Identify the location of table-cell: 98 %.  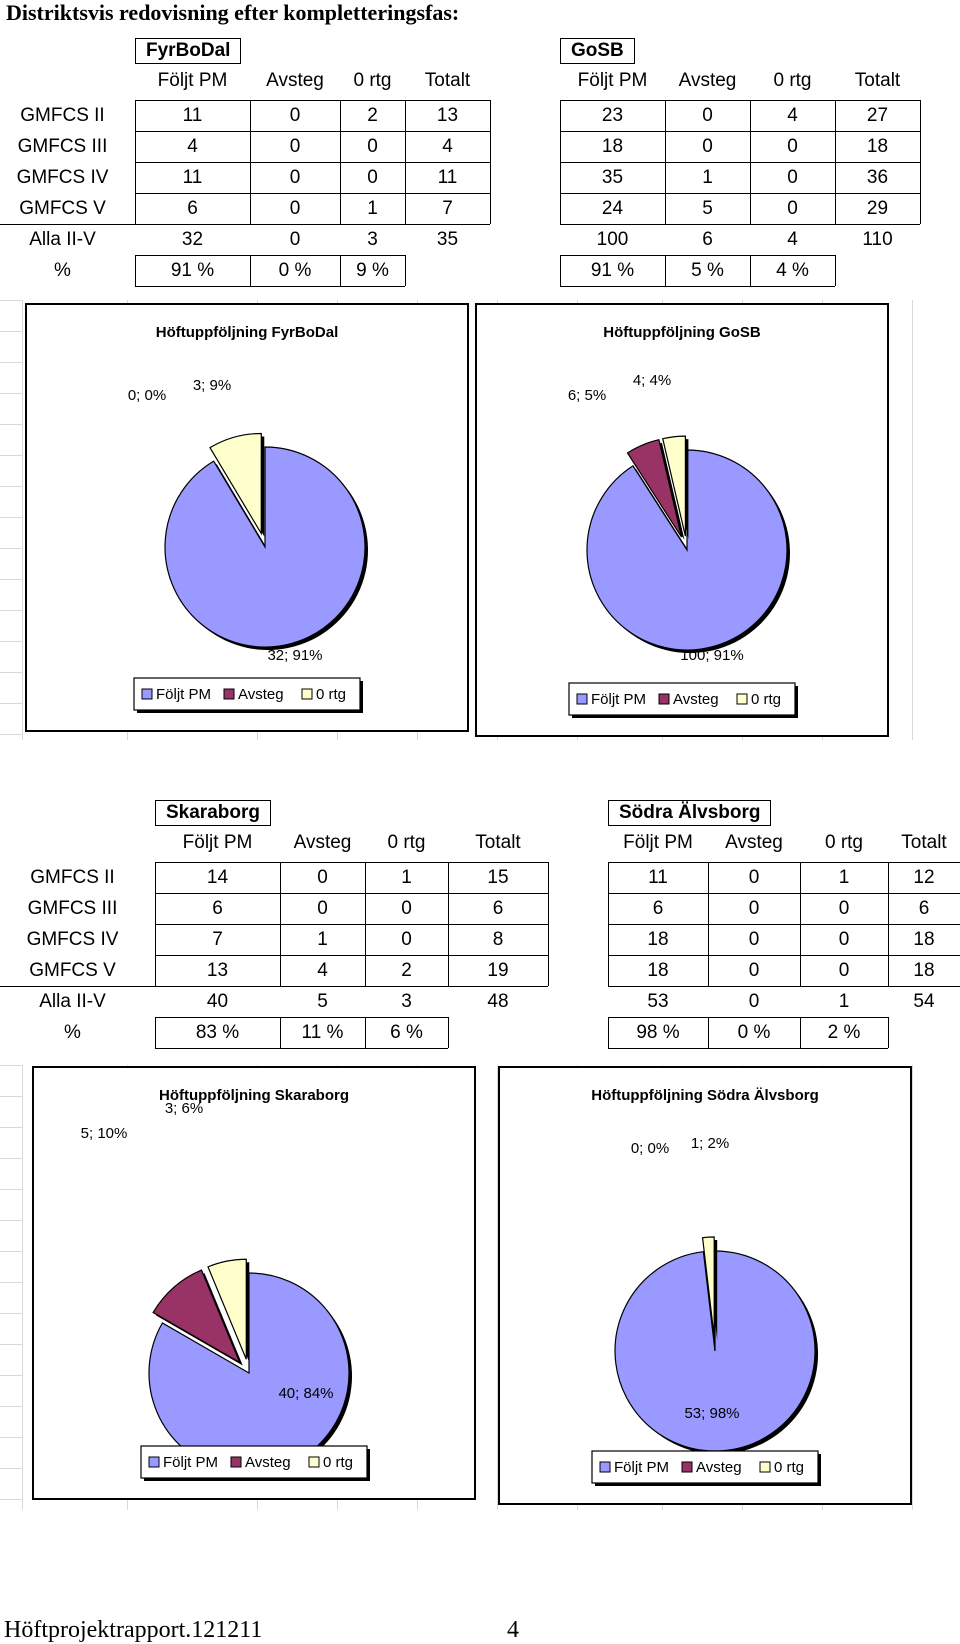
(658, 1032).